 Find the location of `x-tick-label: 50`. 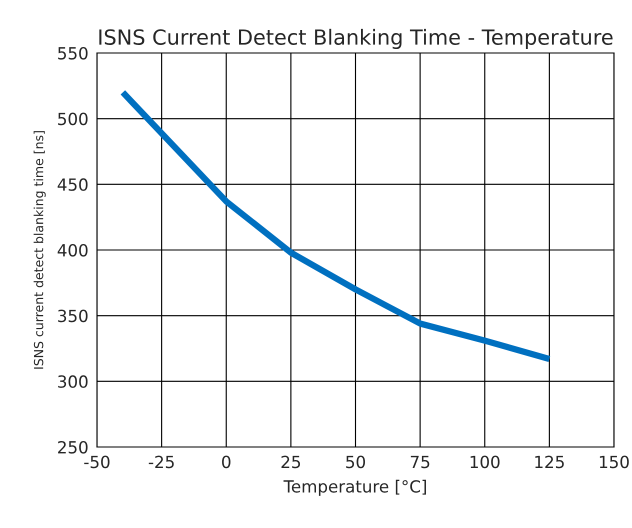

x-tick-label: 50 is located at coordinates (355, 462).